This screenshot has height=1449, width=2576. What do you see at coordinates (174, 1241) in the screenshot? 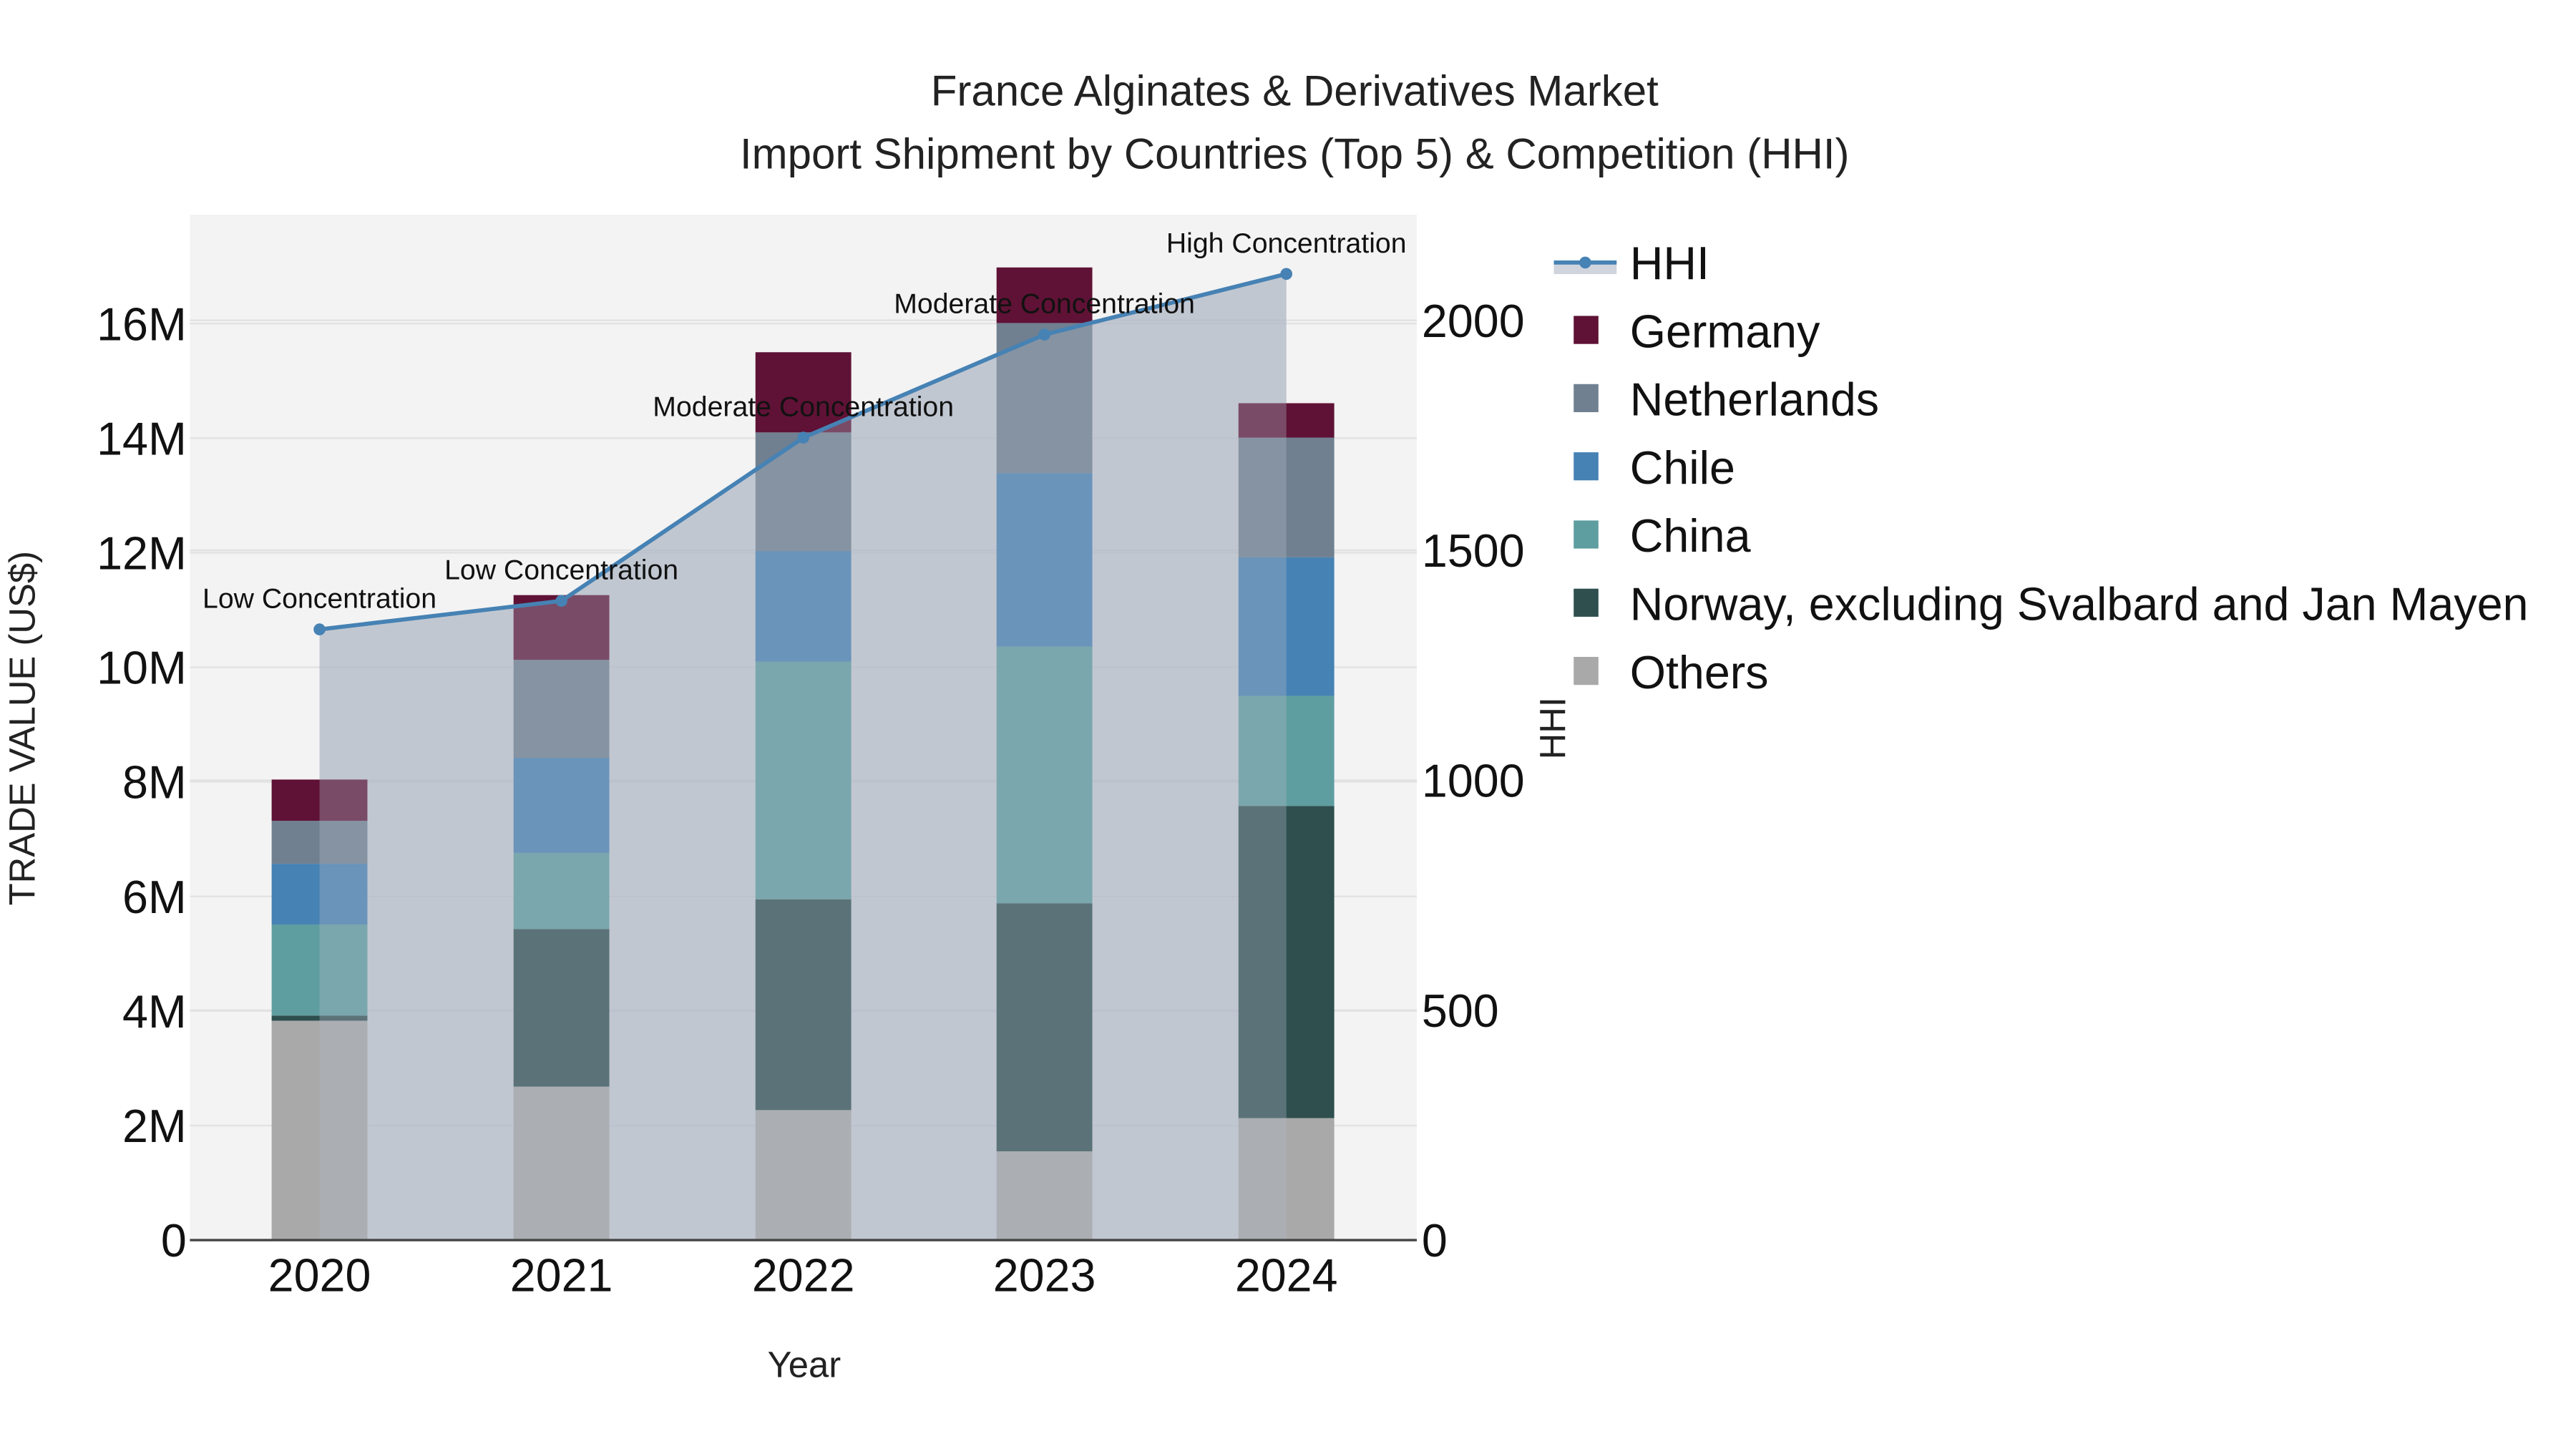
I see `y-left-tick: 0` at bounding box center [174, 1241].